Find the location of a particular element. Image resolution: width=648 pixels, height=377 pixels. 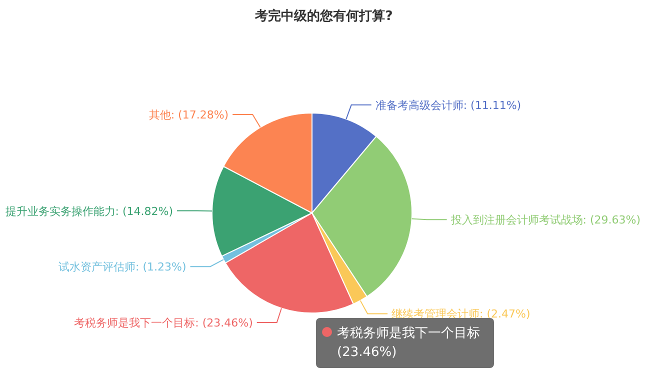

data-label: : (23.46%) is located at coordinates (224, 323).